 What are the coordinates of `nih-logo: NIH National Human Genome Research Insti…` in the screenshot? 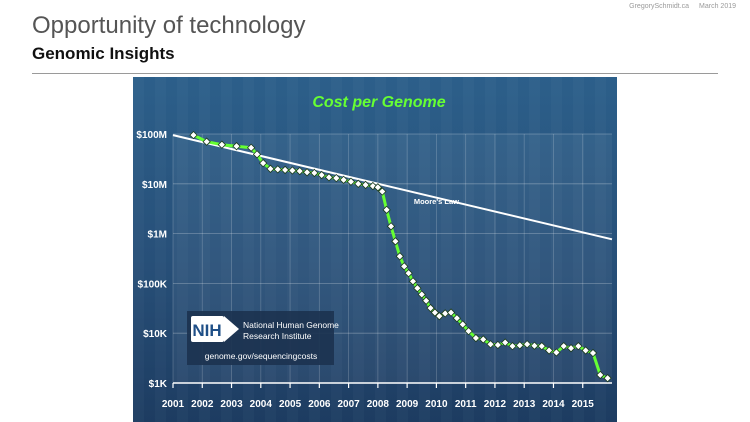 It's located at (263, 338).